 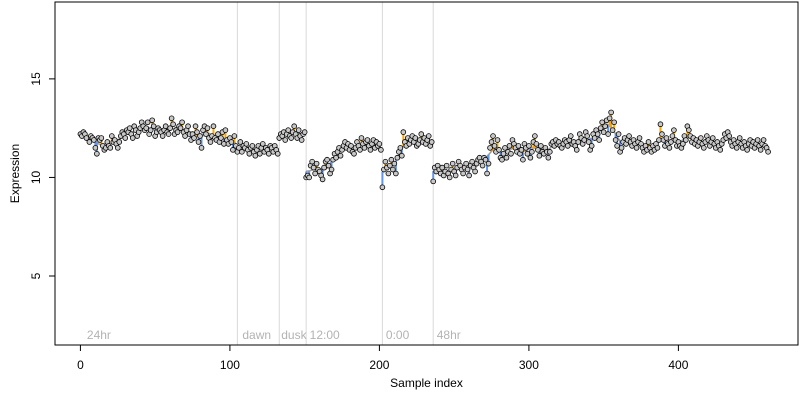 What do you see at coordinates (36, 275) in the screenshot?
I see `y-tick-label: 5` at bounding box center [36, 275].